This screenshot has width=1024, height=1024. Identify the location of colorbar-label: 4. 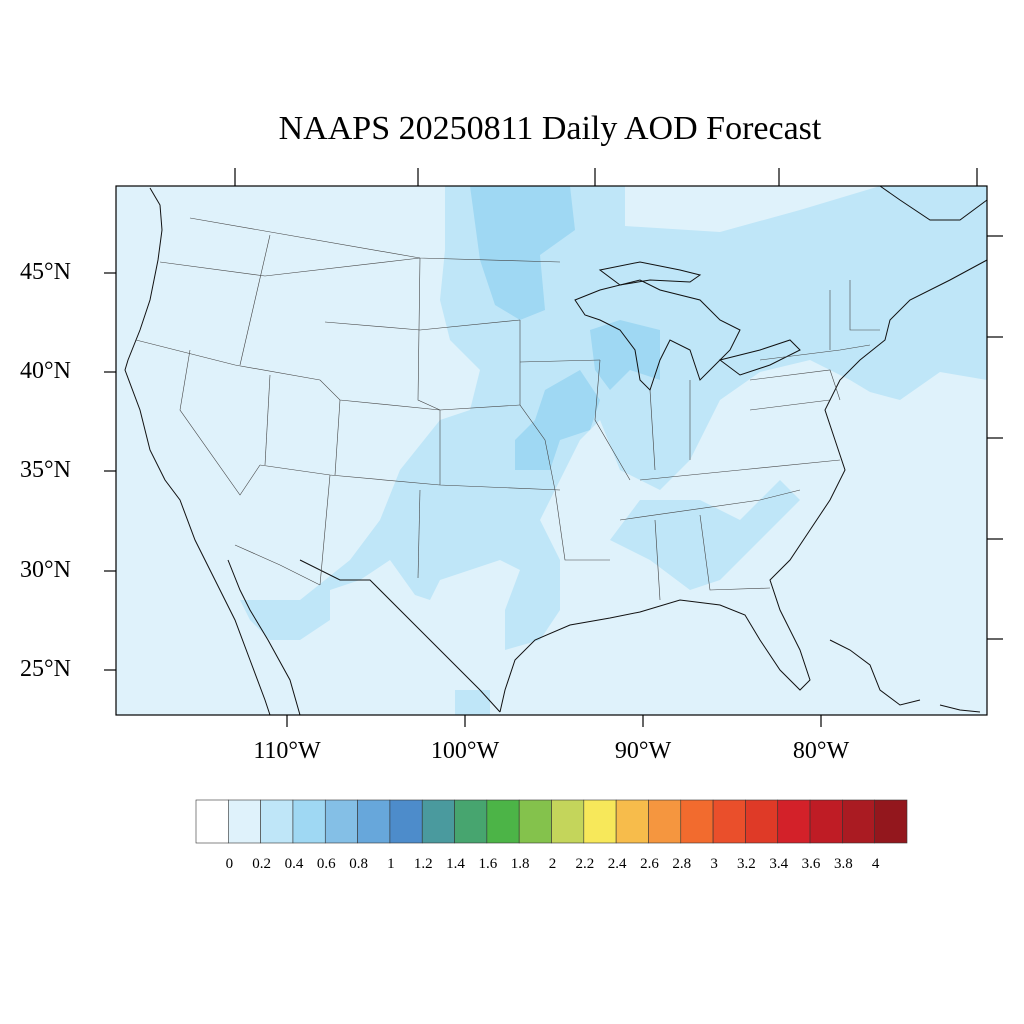
(875, 864).